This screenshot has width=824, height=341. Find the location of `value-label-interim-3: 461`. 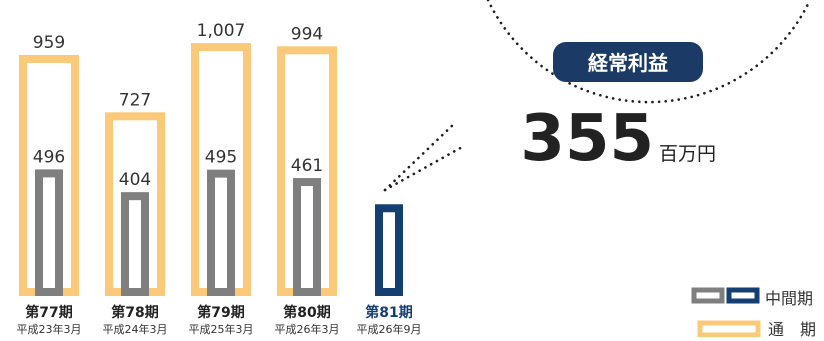

value-label-interim-3: 461 is located at coordinates (307, 166).